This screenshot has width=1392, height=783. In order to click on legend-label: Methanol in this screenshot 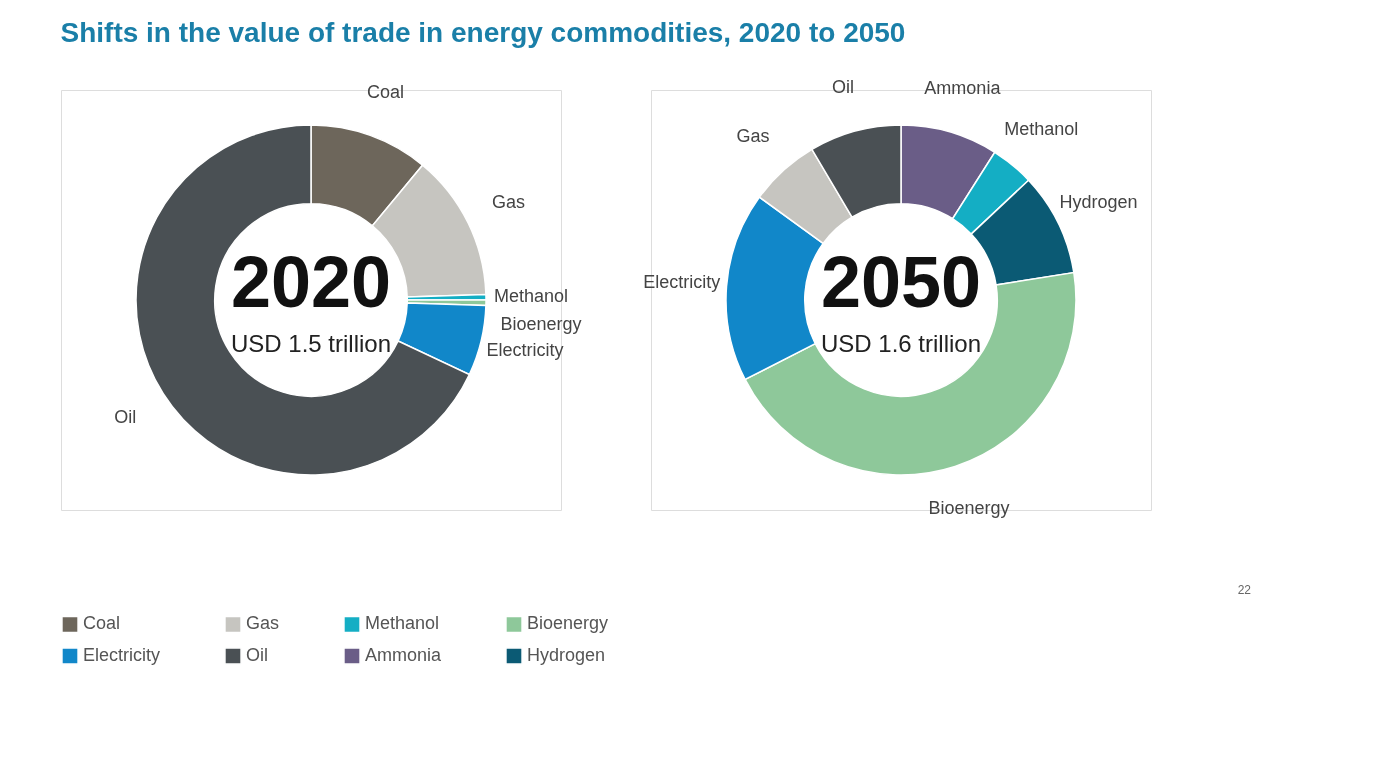, I will do `click(402, 623)`.